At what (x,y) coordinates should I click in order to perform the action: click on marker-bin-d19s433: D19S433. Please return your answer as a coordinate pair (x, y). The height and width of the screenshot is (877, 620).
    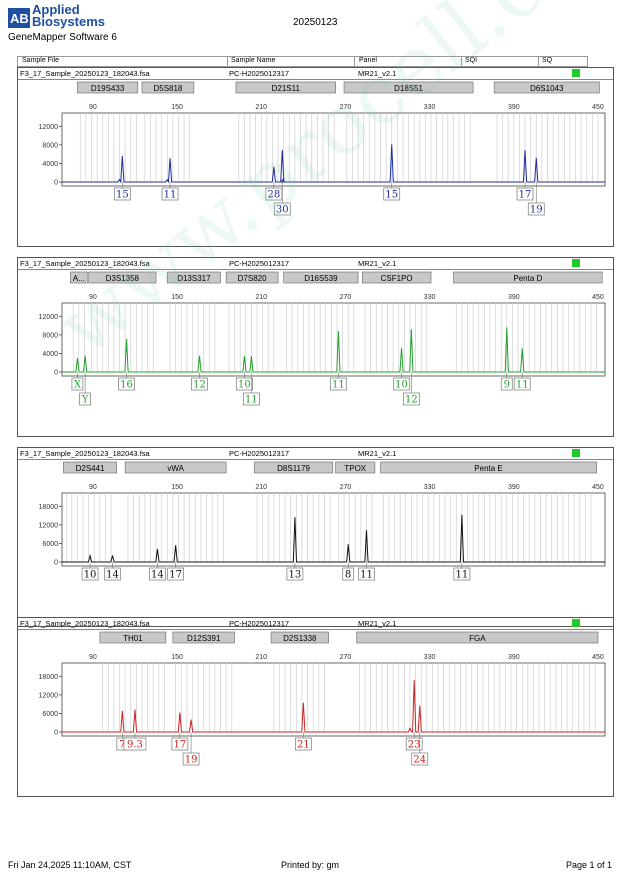
    Looking at the image, I should click on (108, 87).